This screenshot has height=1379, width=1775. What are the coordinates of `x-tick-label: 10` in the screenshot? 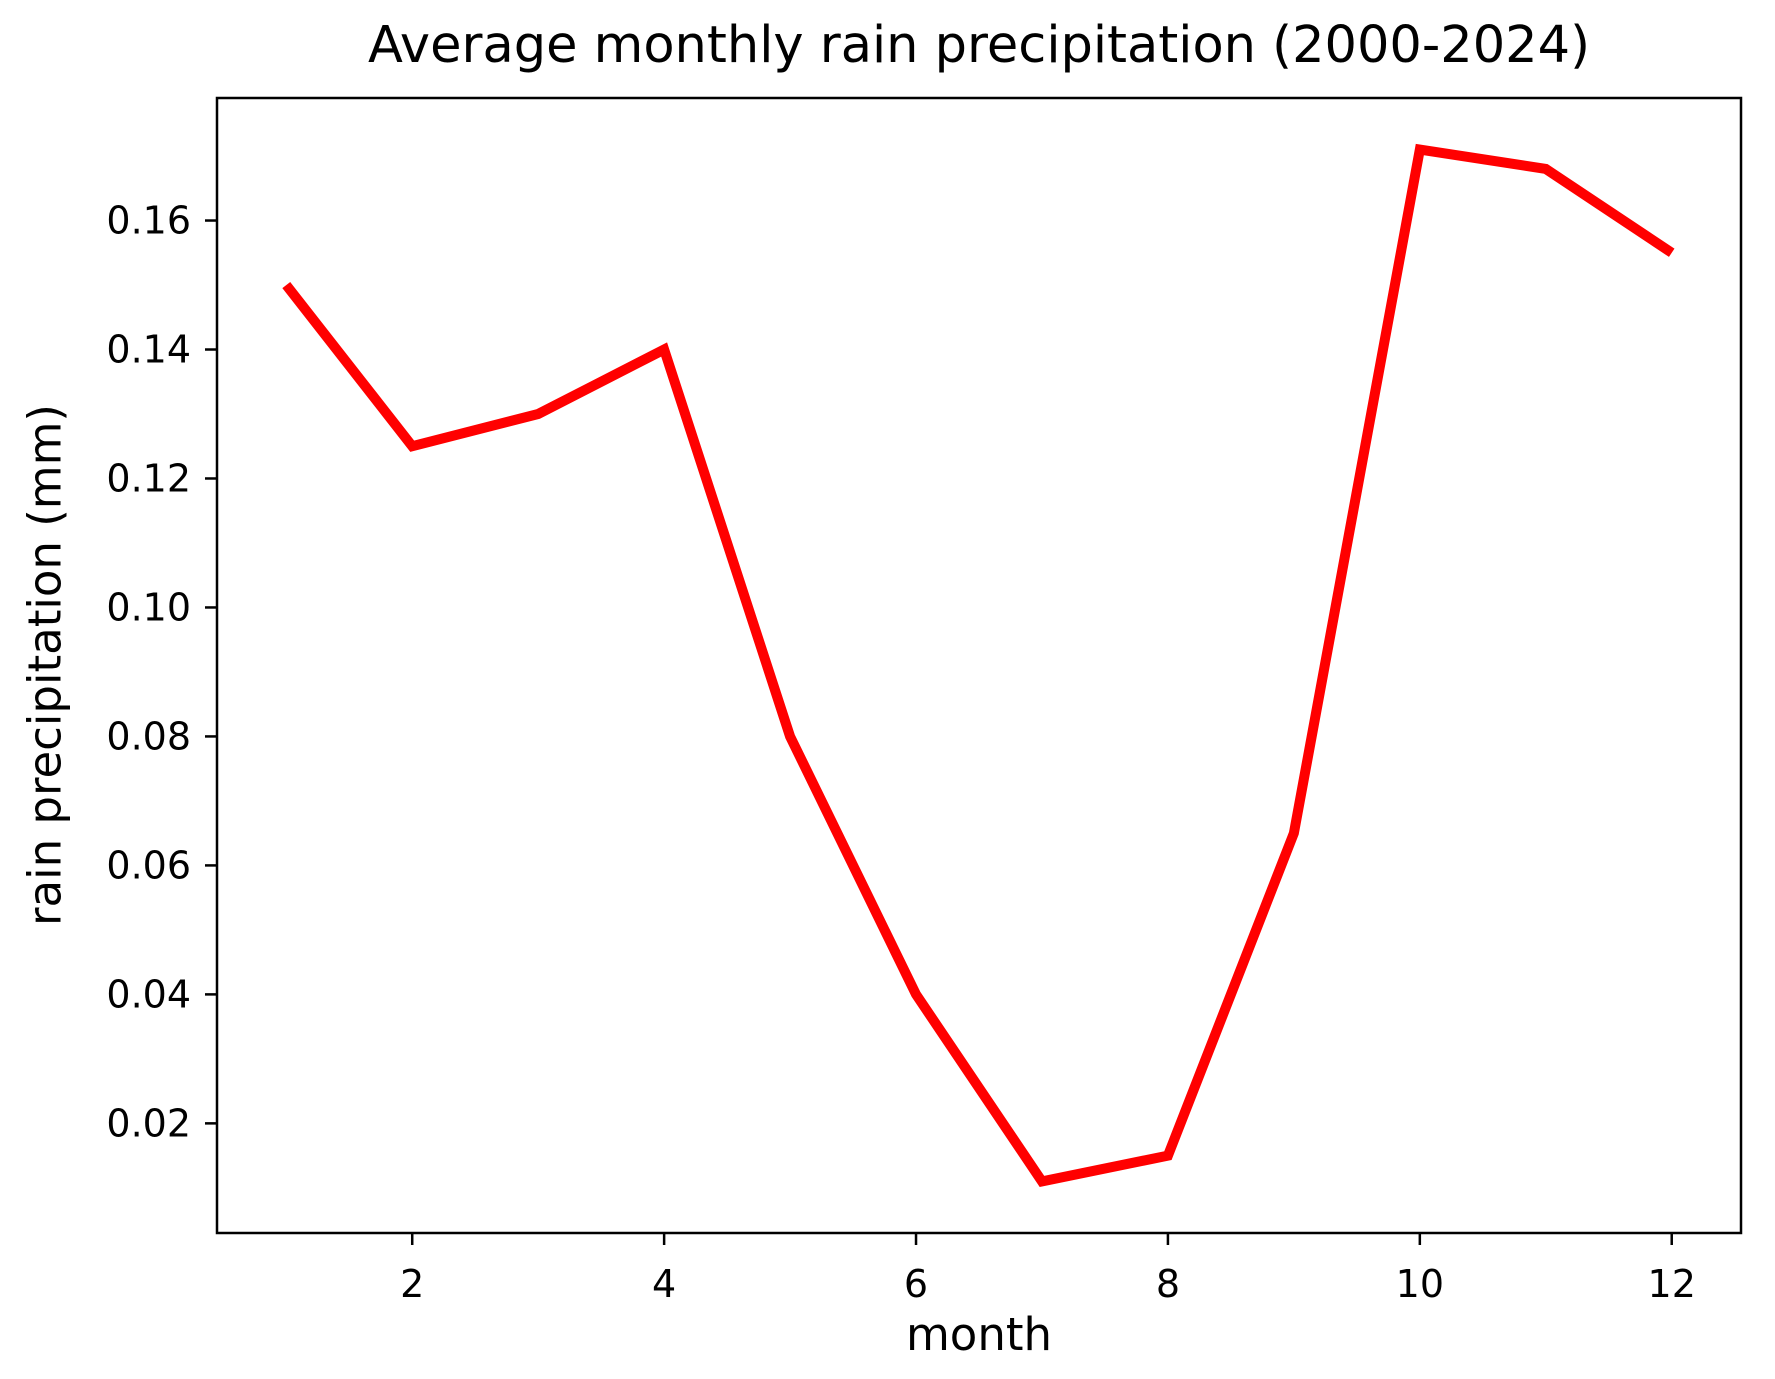 It's located at (1420, 1284).